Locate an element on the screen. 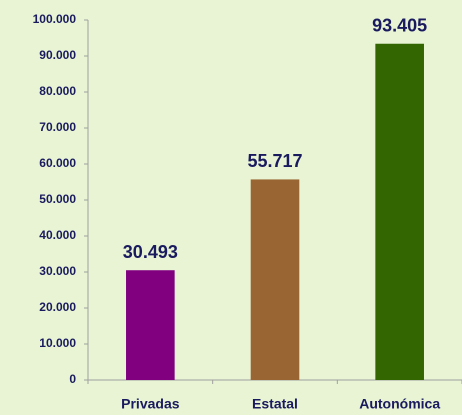  y-tick-label: 60.000 is located at coordinates (57, 163).